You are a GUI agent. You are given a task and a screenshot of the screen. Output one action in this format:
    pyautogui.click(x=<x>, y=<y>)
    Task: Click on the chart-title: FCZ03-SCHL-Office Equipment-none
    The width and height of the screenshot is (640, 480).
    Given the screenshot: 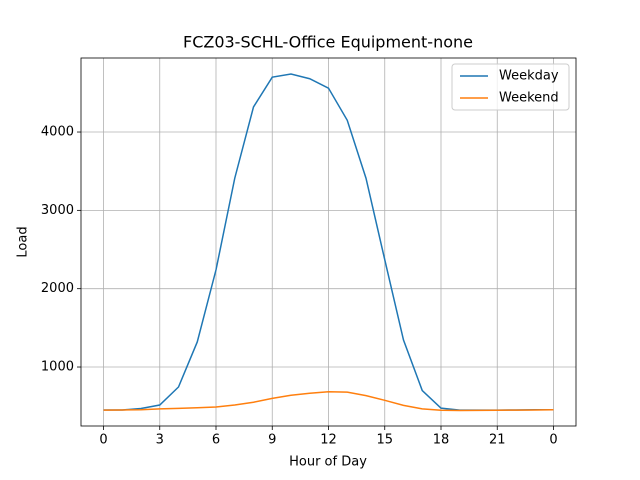 What is the action you would take?
    pyautogui.click(x=328, y=42)
    